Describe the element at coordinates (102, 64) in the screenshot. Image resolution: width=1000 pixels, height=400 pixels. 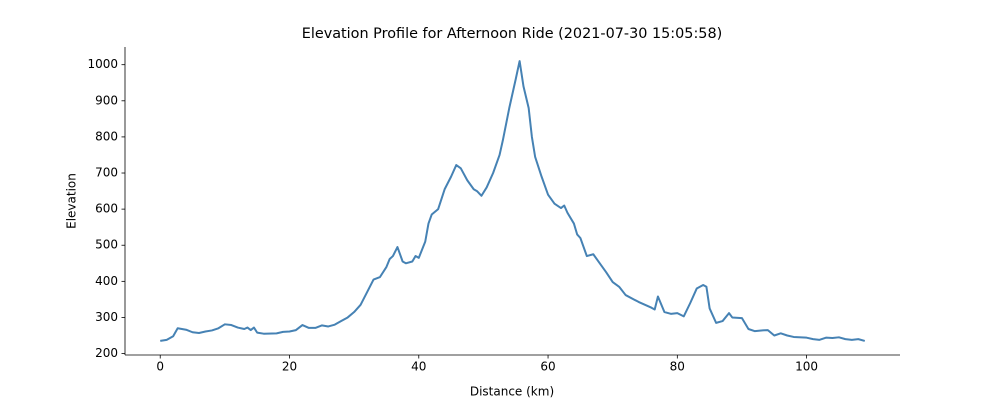
I see `y-tick-label: 1000` at that location.